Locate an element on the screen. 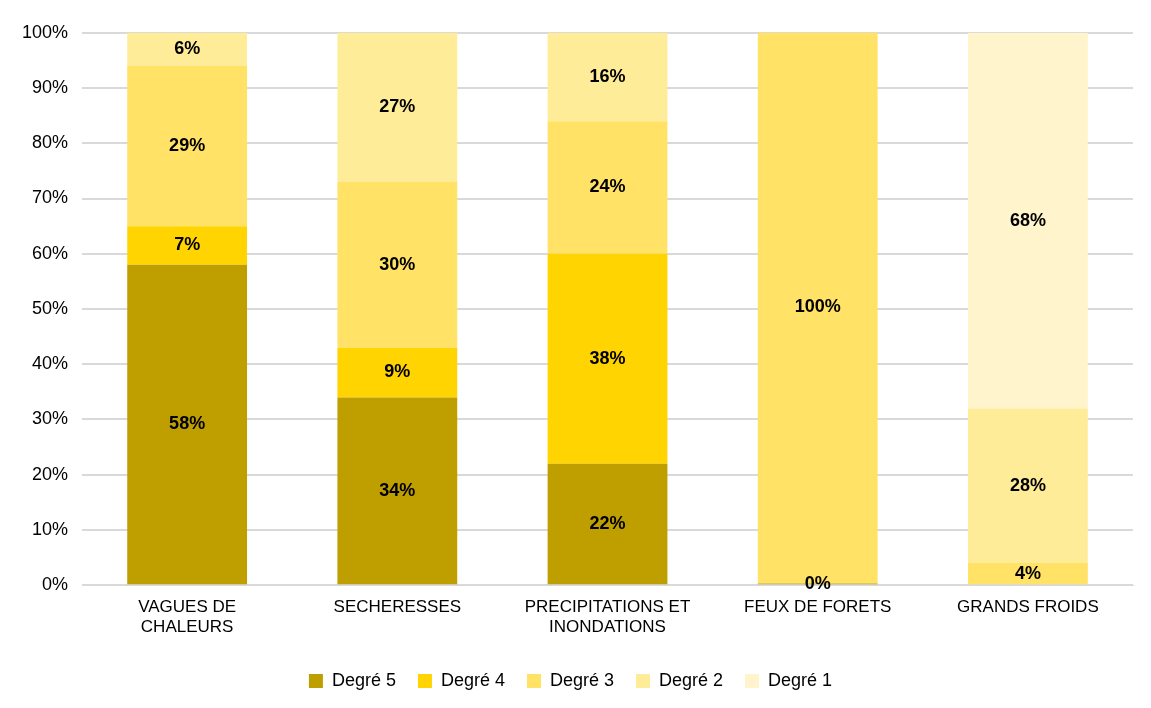 The image size is (1151, 708). y-tick-label: 90% is located at coordinates (50, 87).